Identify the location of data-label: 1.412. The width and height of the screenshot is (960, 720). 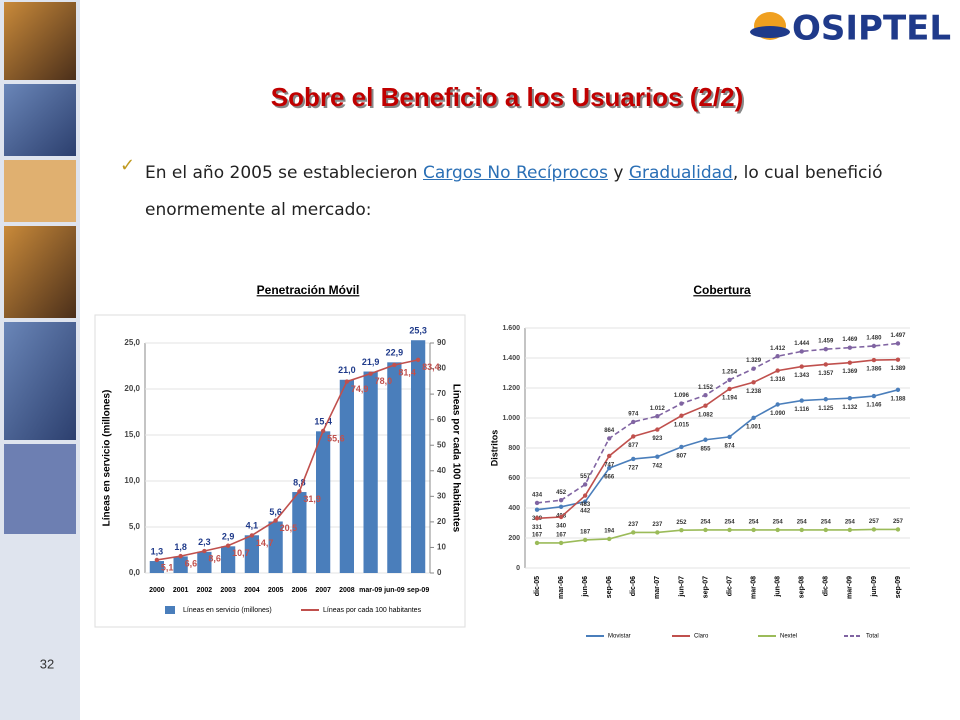
(778, 349).